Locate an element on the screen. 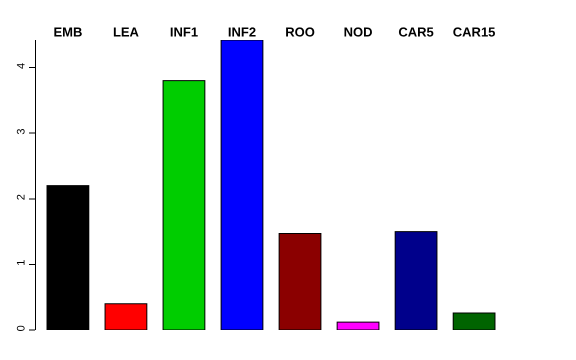 This screenshot has height=360, width=576. y-tick-label: 0 is located at coordinates (22, 328).